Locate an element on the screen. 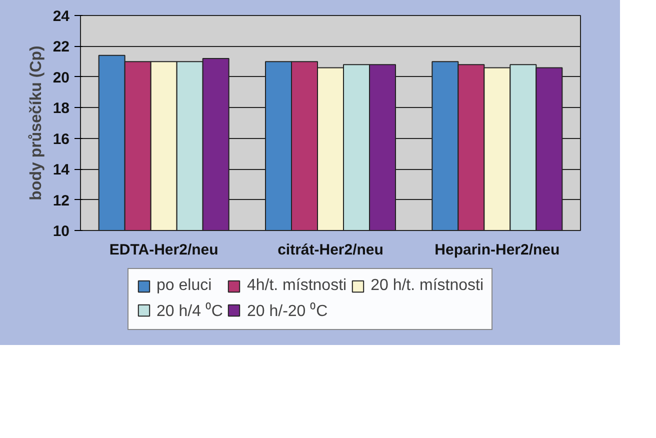  x-tick-label: EDTA-Her2/neu is located at coordinates (163, 250).